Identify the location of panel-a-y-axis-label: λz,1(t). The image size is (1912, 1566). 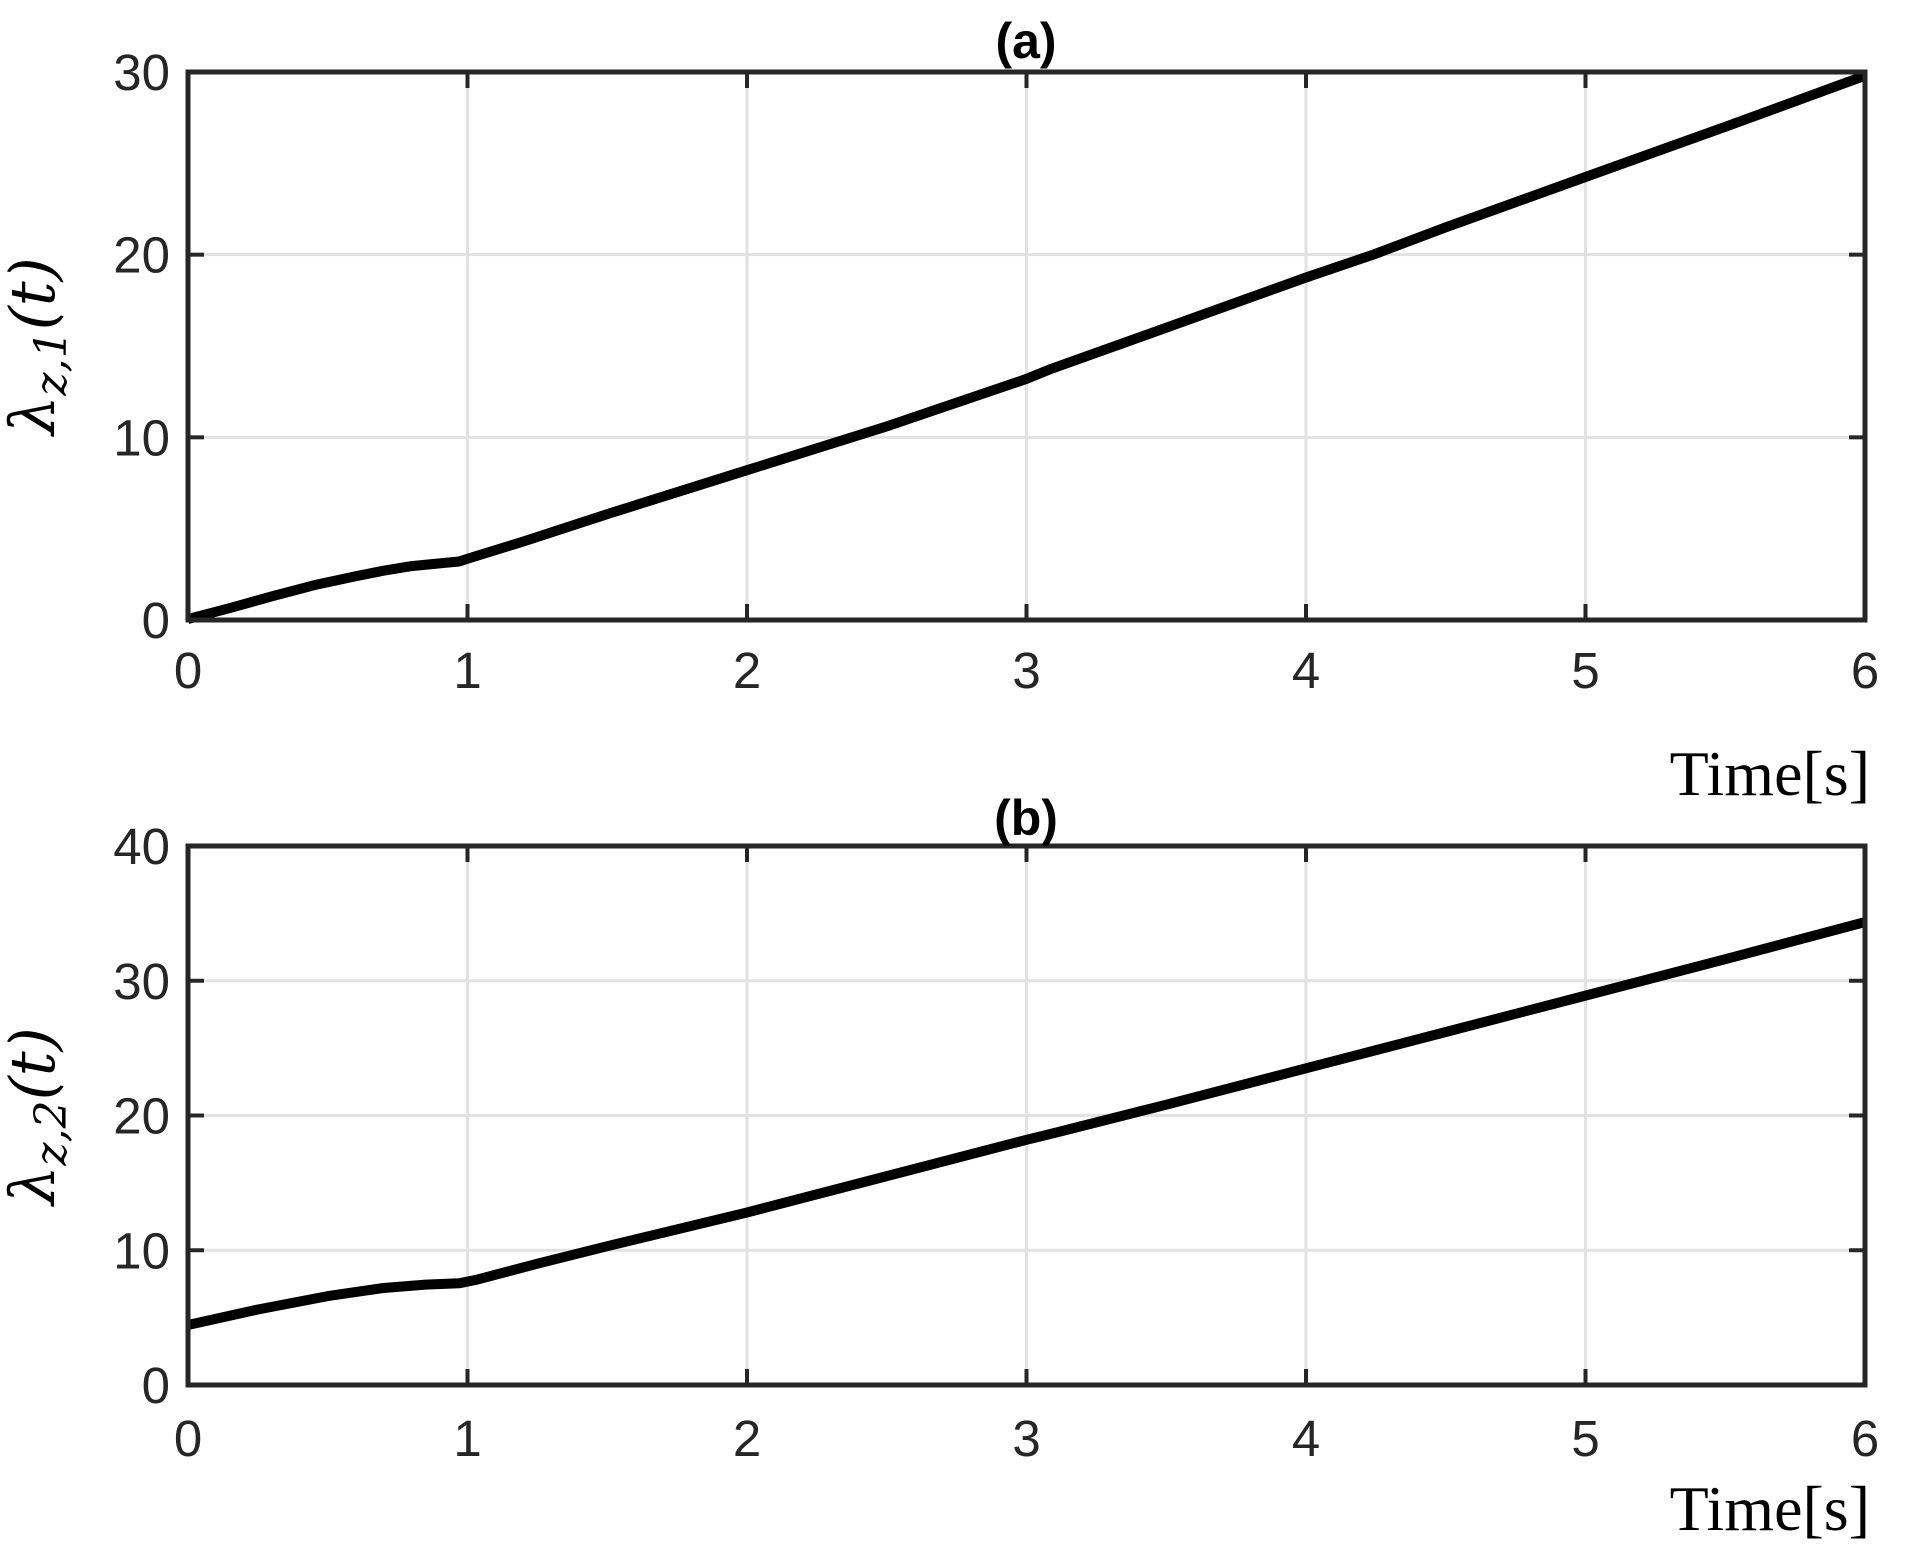
(38, 347).